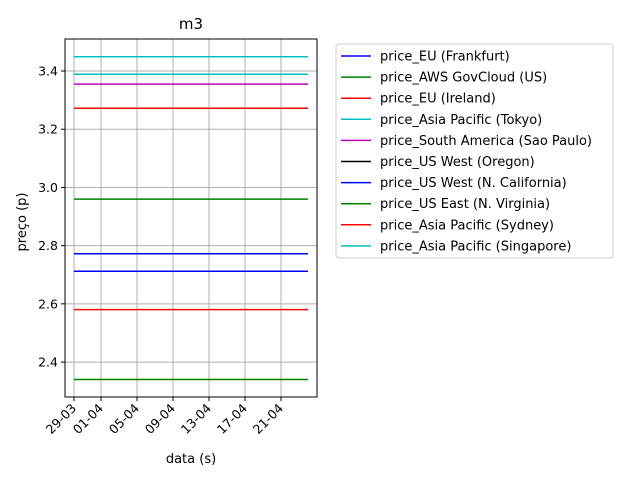 The height and width of the screenshot is (480, 640). Describe the element at coordinates (463, 78) in the screenshot. I see `legend-entry-label: price_AWS GovCloud (US)` at that location.